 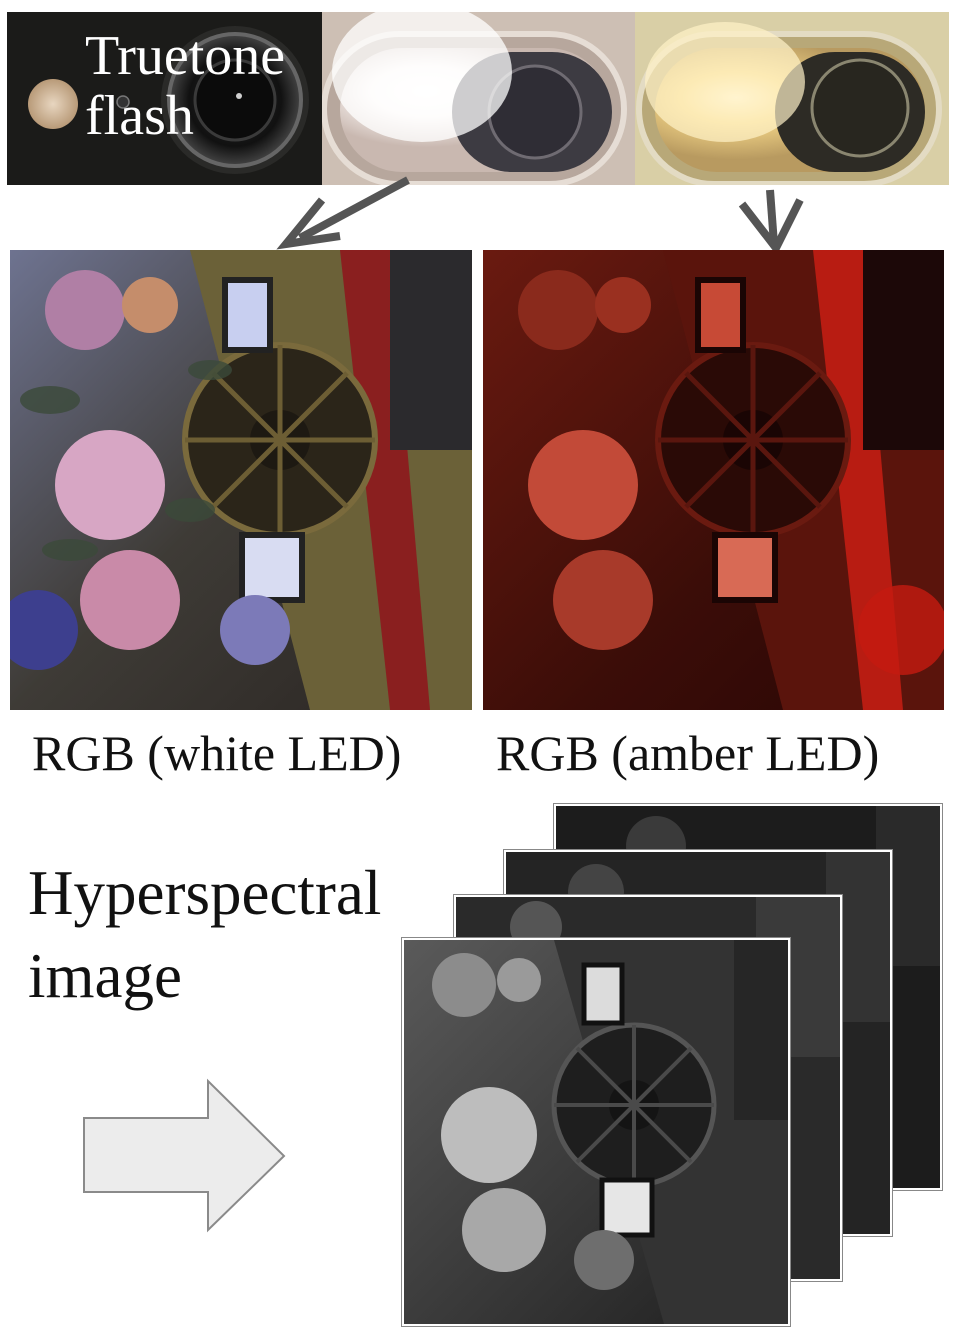 What do you see at coordinates (792, 98) in the screenshot?
I see `amber-led-closeup` at bounding box center [792, 98].